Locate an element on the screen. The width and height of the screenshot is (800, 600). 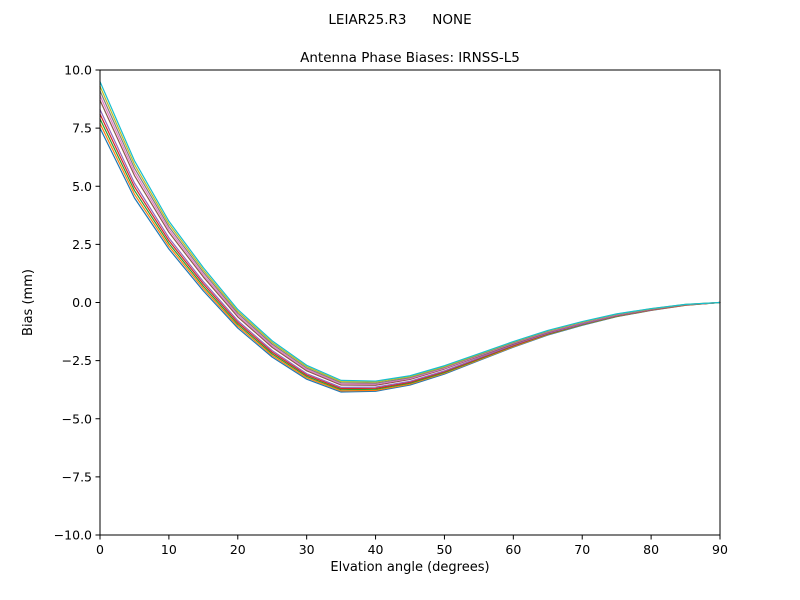
y-tick-label: −5.0 is located at coordinates (77, 418).